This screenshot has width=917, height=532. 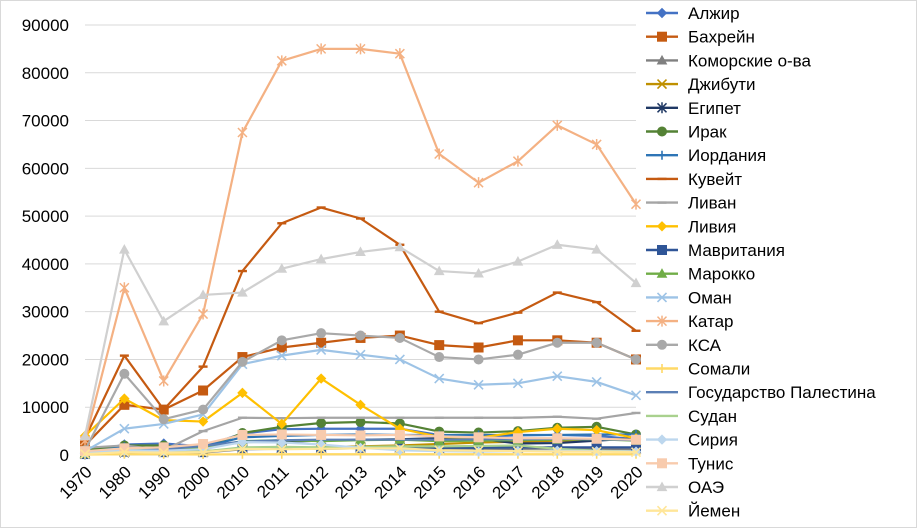 I want to click on legend-item: Сомали, so click(x=698, y=369).